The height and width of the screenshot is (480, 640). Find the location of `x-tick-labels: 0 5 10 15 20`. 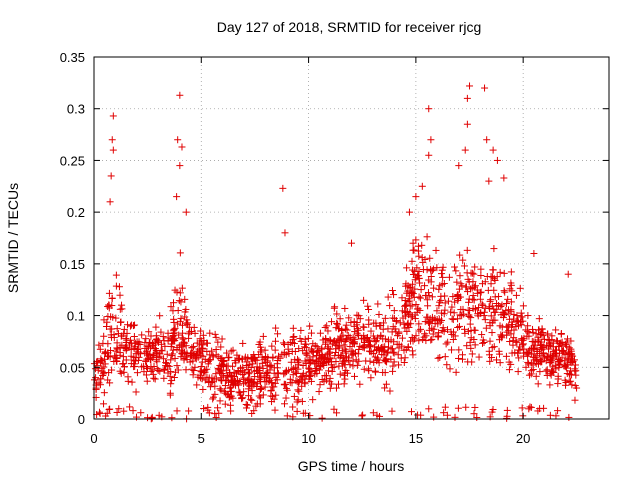

x-tick-labels: 0 5 10 15 20 is located at coordinates (310, 438).